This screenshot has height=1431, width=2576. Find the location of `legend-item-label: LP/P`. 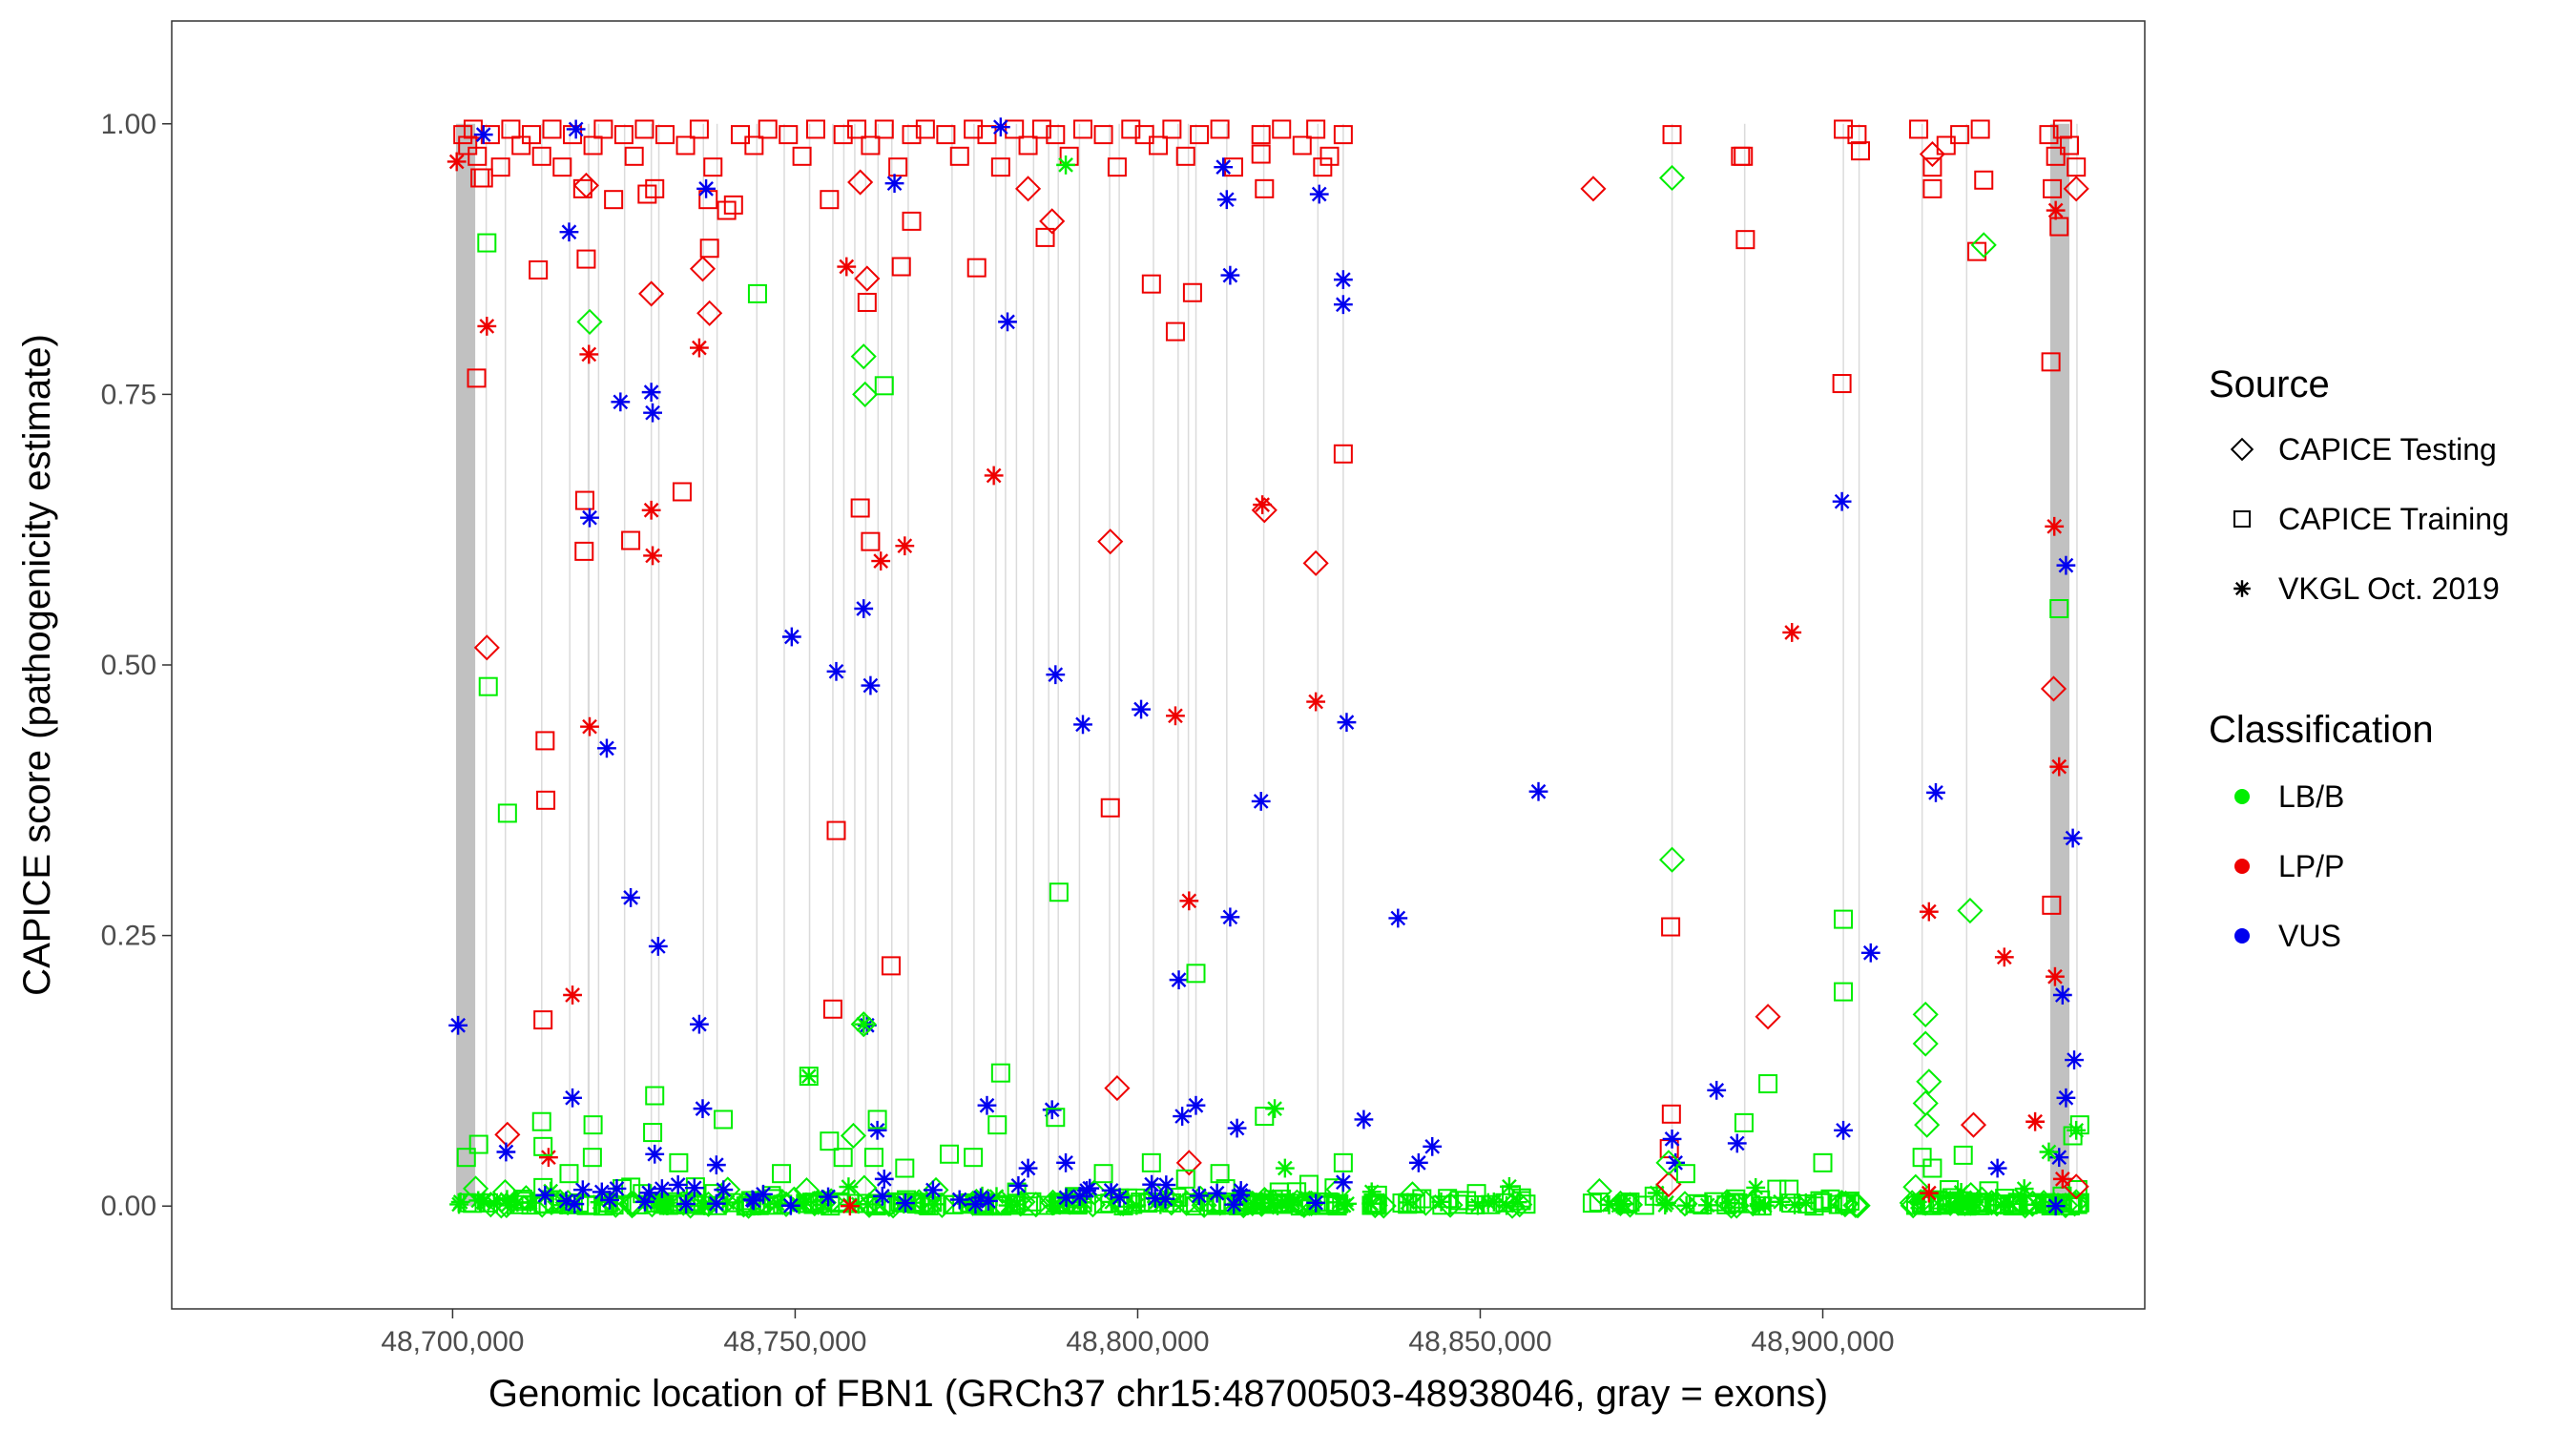

legend-item-label: LP/P is located at coordinates (2311, 866).